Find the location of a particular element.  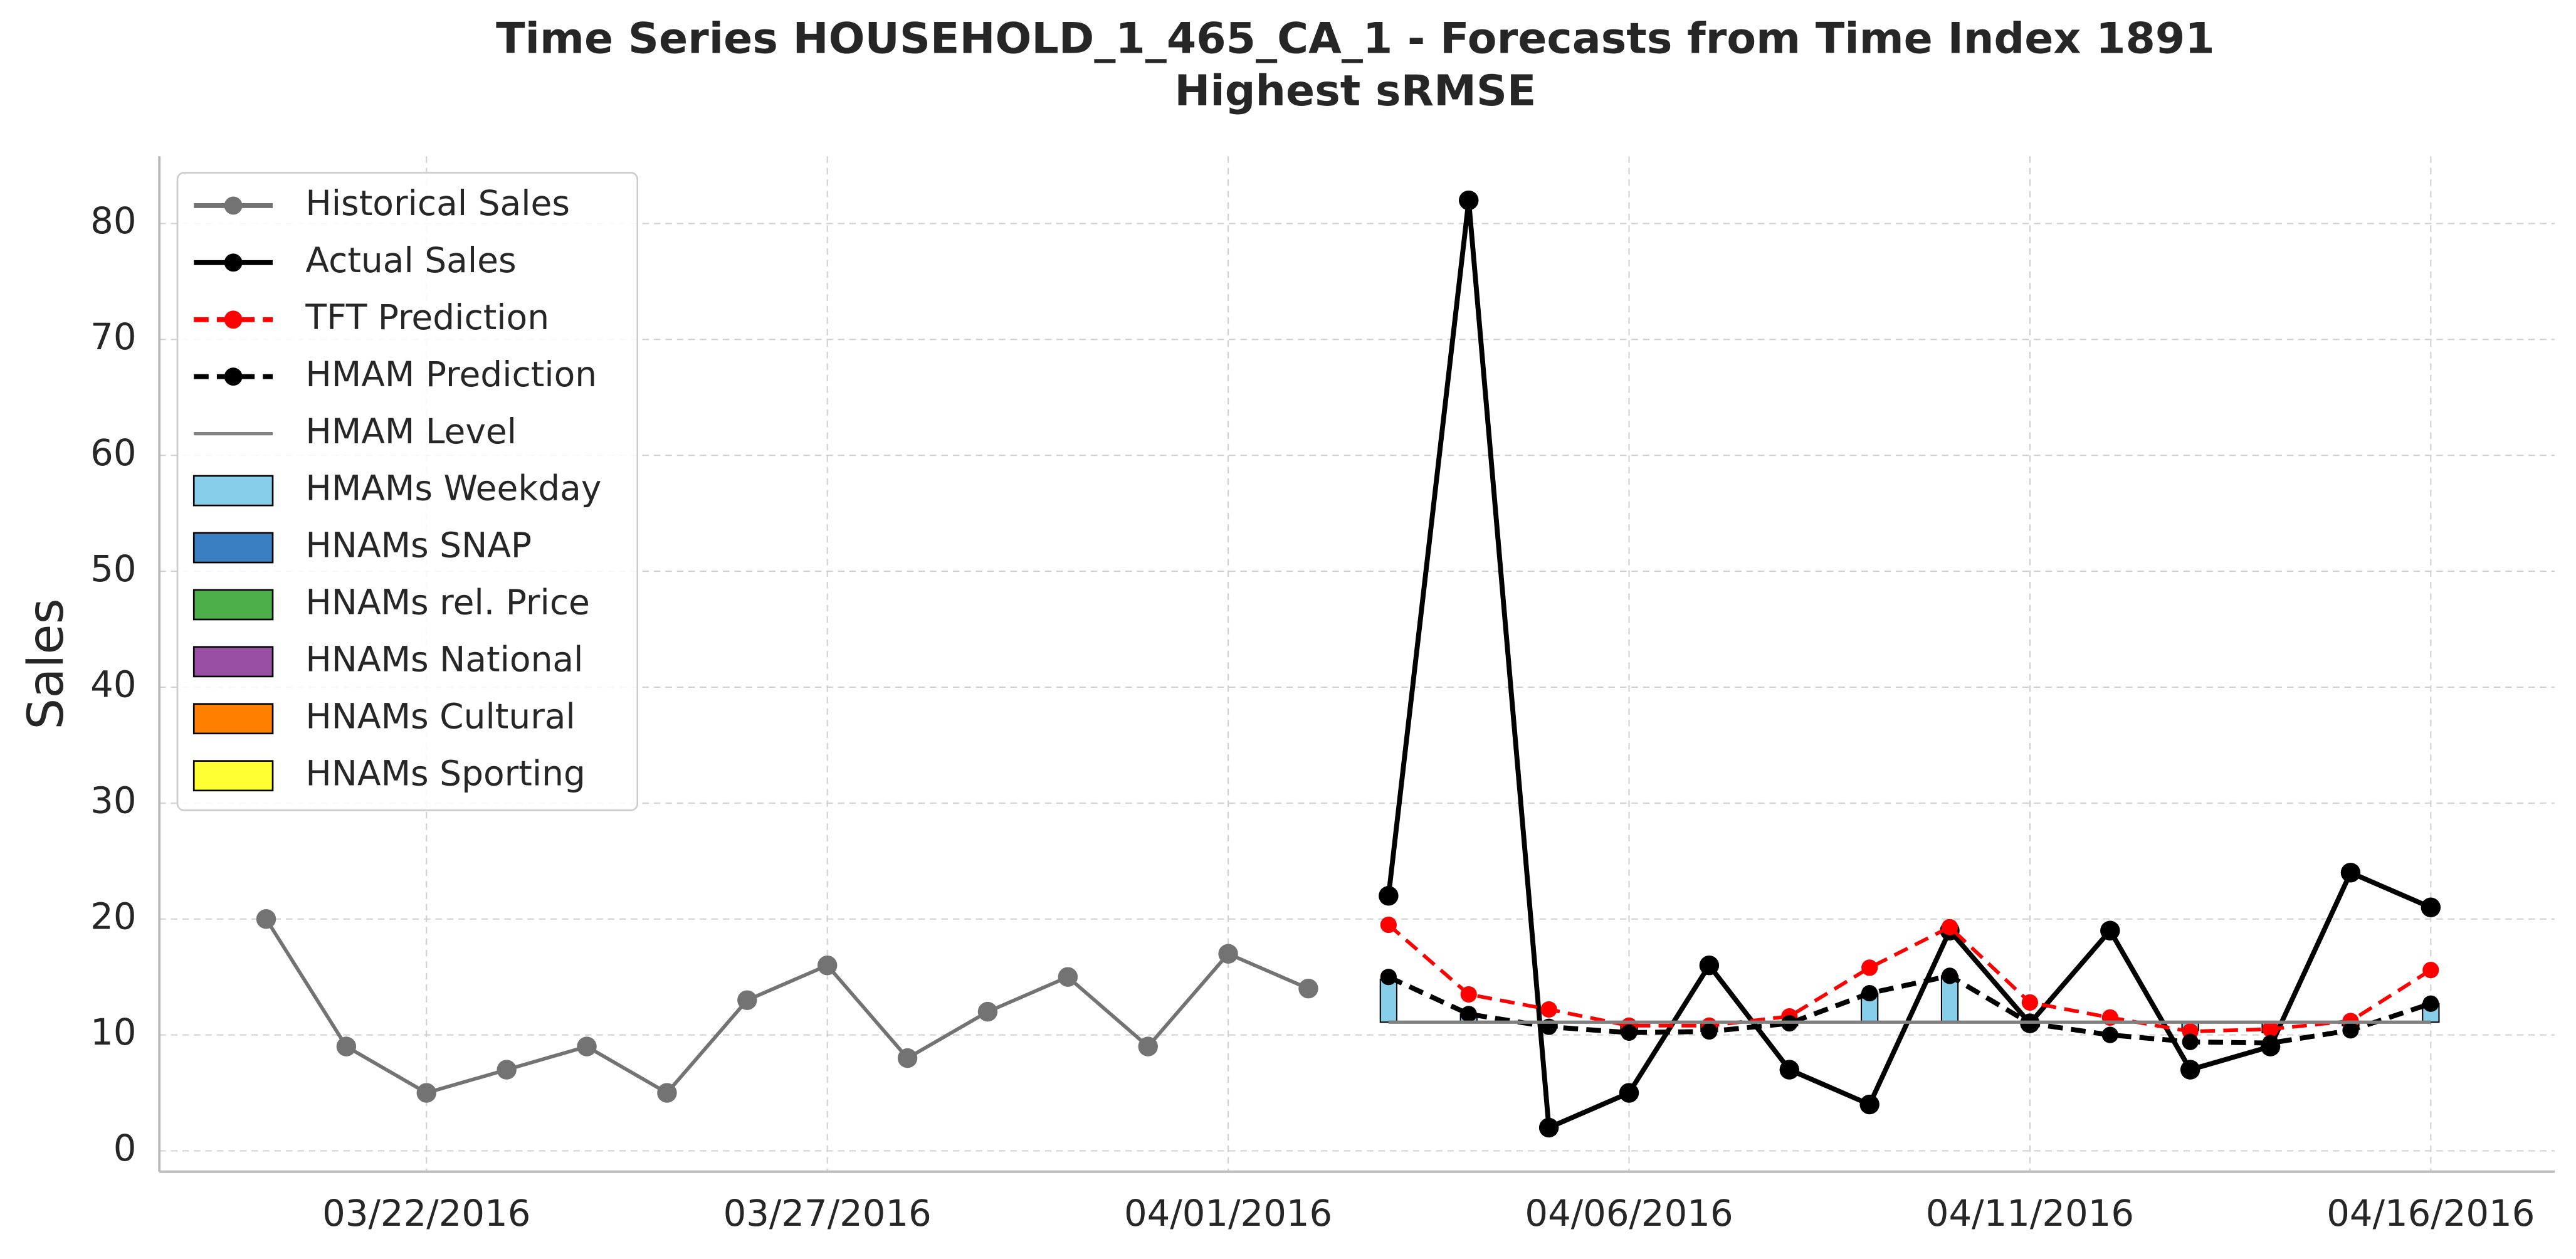

y-tick-label: 70 is located at coordinates (113, 336).